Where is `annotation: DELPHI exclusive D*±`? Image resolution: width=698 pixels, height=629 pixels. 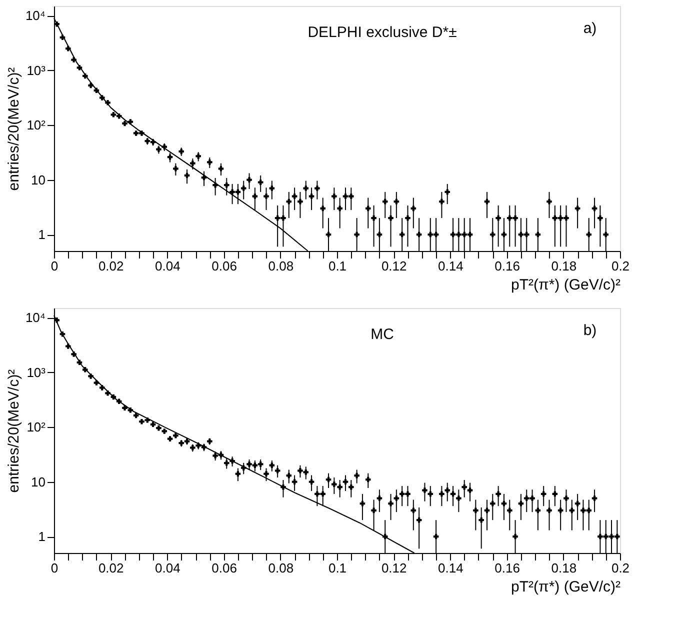
annotation: DELPHI exclusive D*± is located at coordinates (382, 32).